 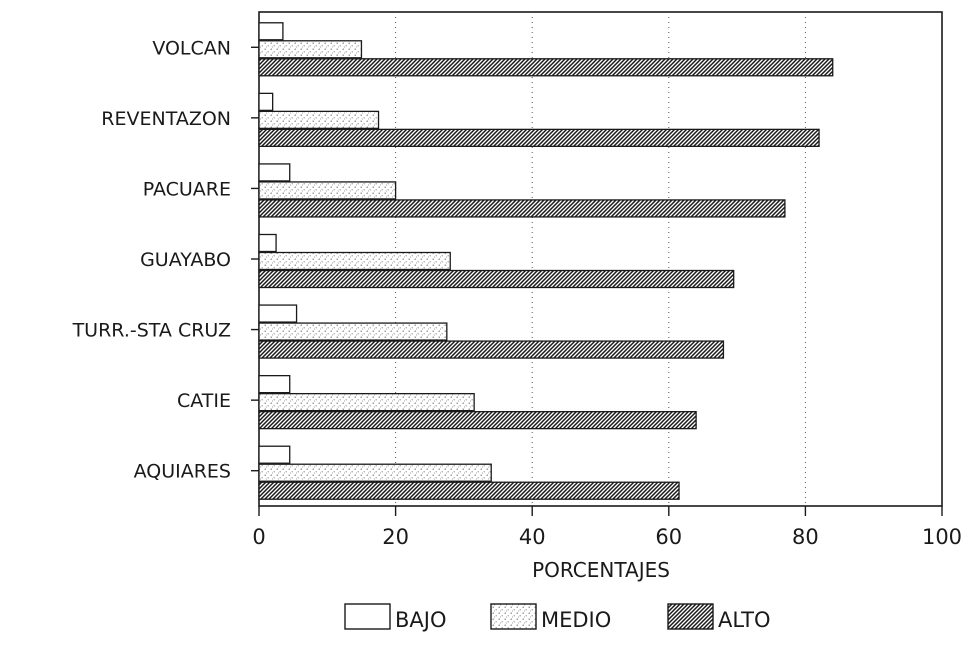 What do you see at coordinates (421, 620) in the screenshot?
I see `legend-label-bajo: BAJO` at bounding box center [421, 620].